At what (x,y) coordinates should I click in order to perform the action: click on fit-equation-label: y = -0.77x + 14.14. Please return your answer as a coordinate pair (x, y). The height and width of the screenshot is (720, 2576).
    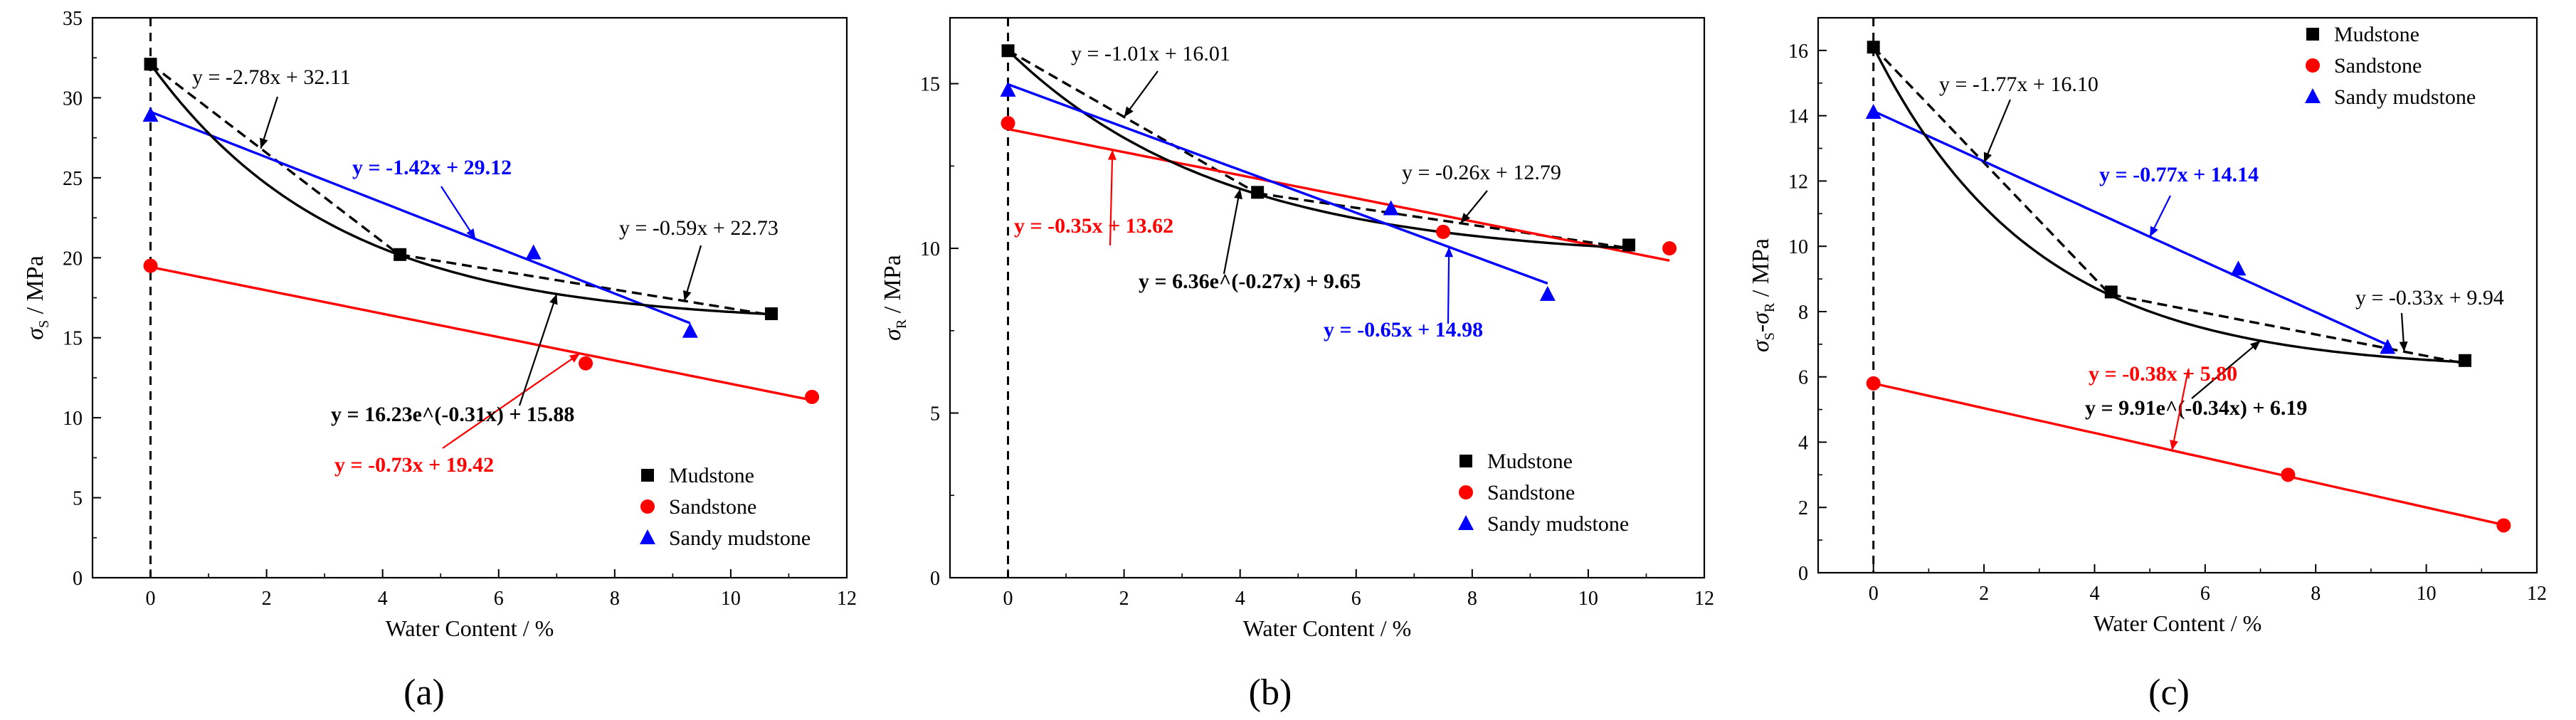
    Looking at the image, I should click on (2179, 174).